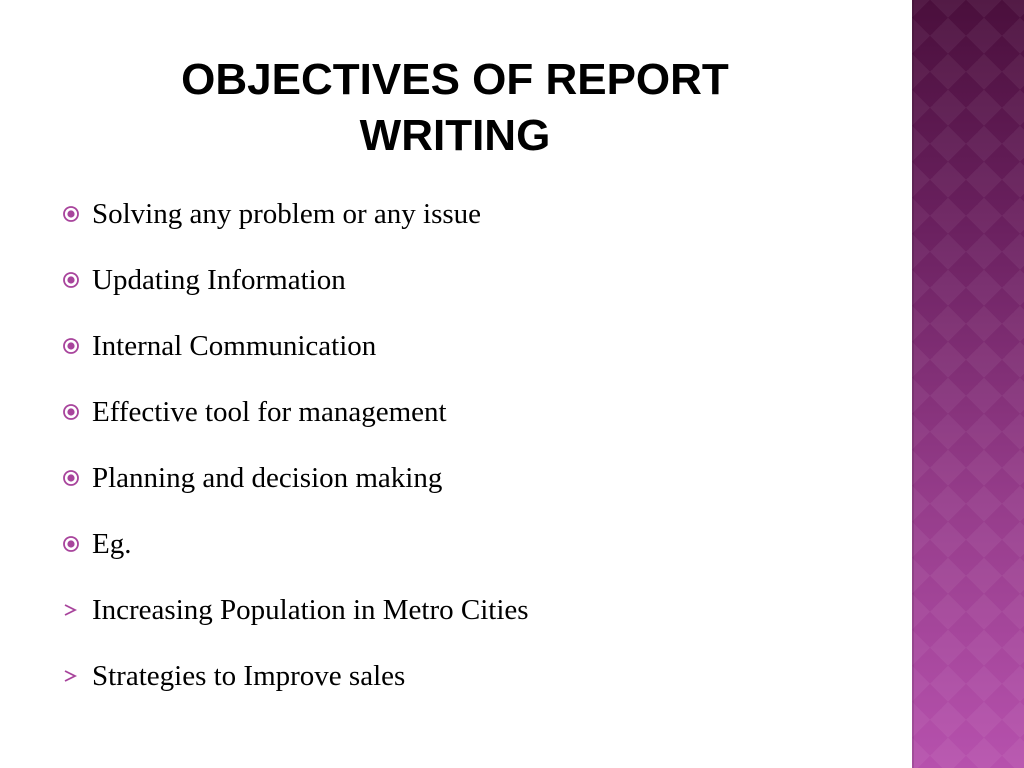 Image resolution: width=1024 pixels, height=768 pixels. What do you see at coordinates (482, 359) in the screenshot?
I see `list-item: Internal Communication` at bounding box center [482, 359].